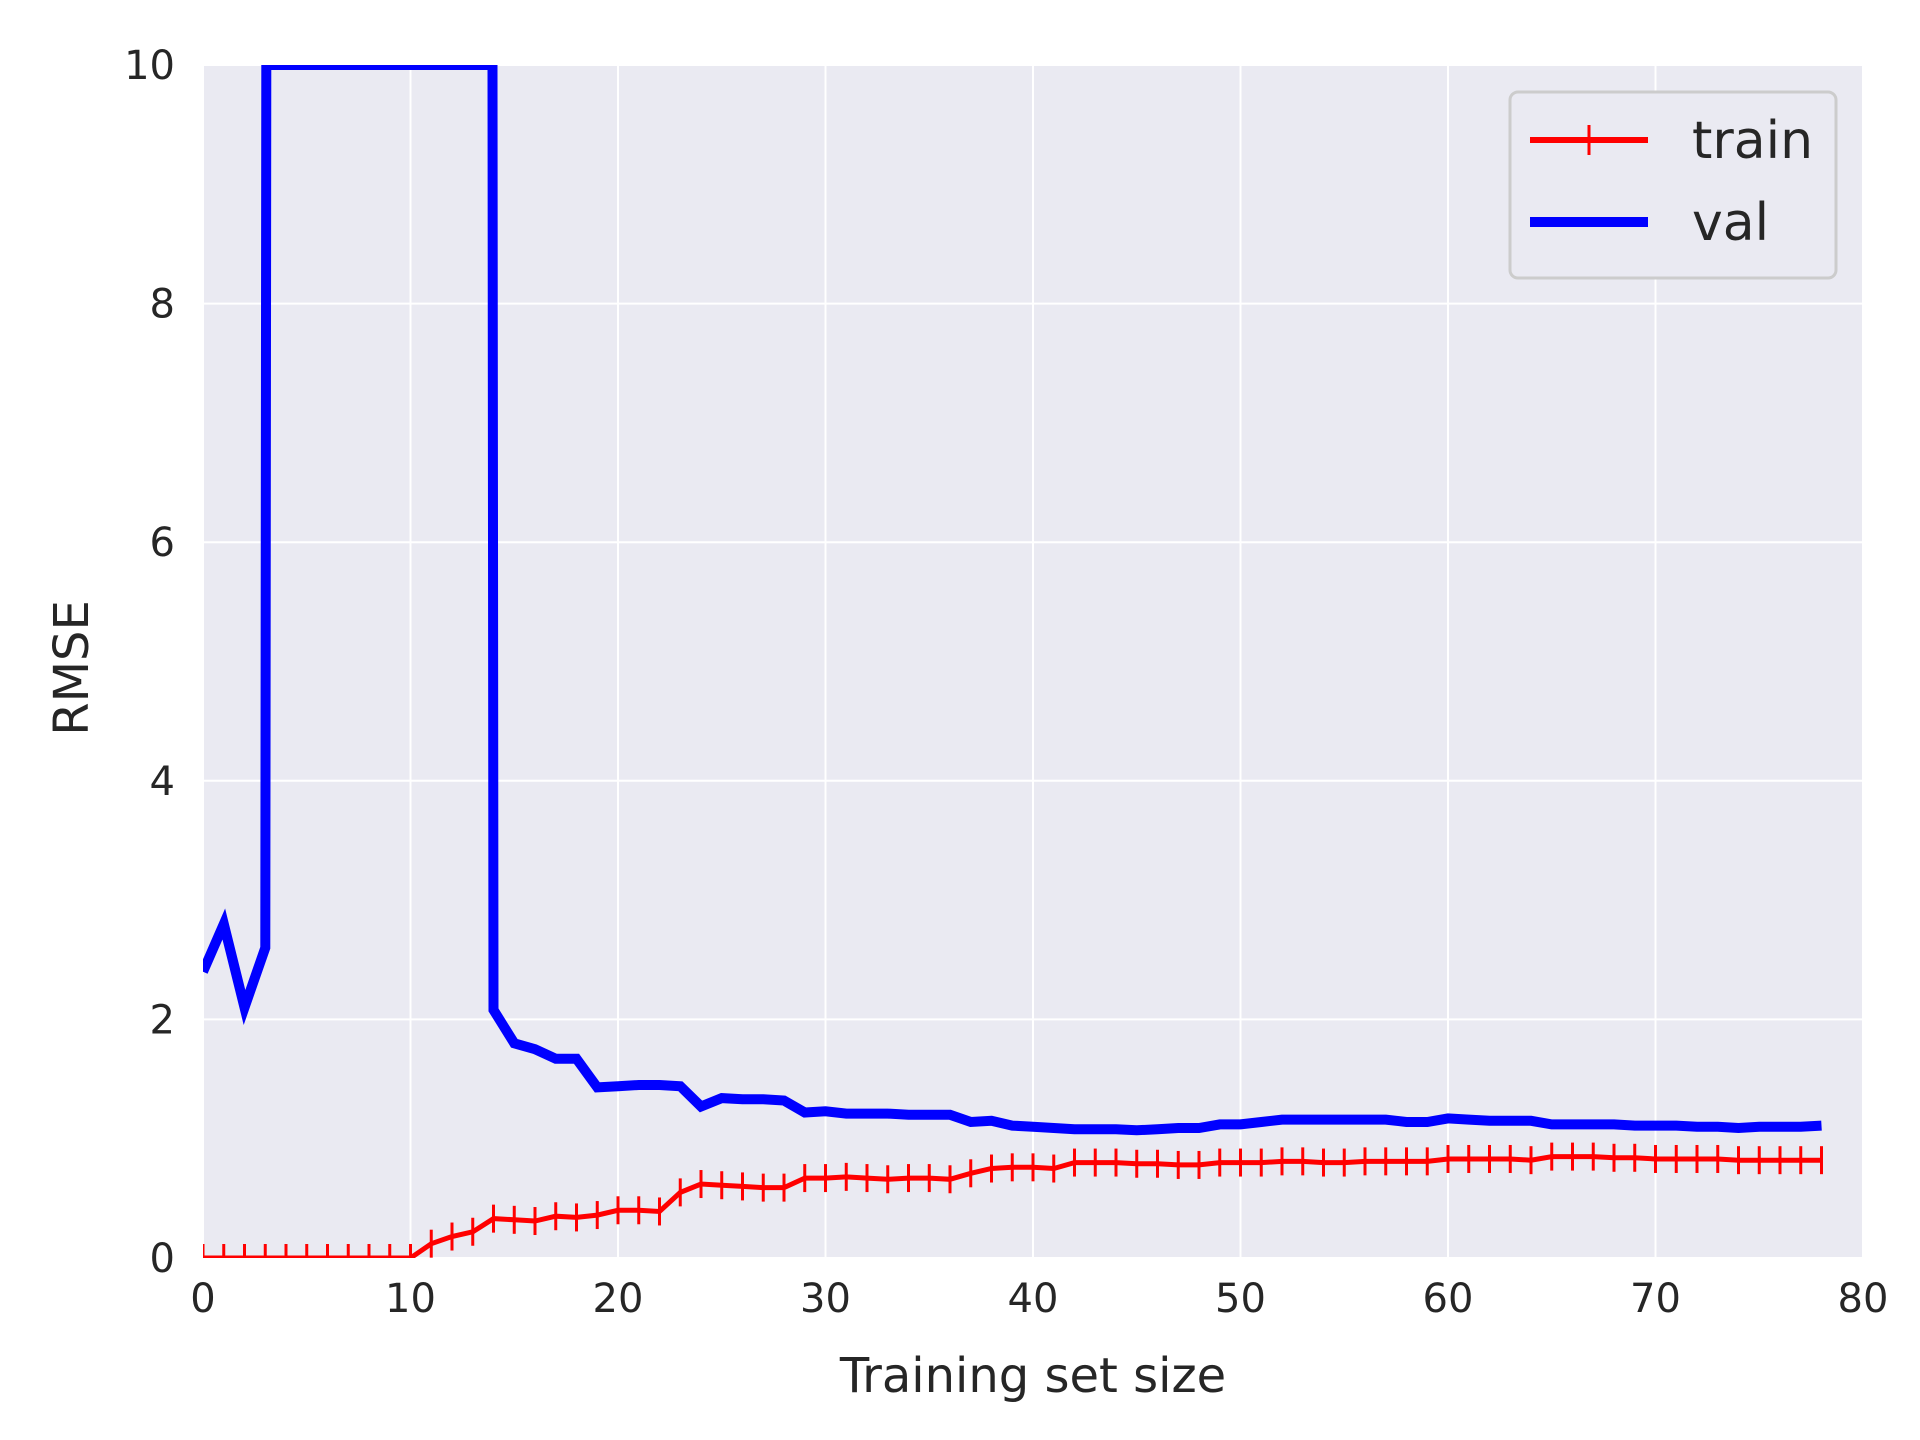 Image resolution: width=1920 pixels, height=1440 pixels. Describe the element at coordinates (149, 66) in the screenshot. I see `y-tick-label: 10` at that location.